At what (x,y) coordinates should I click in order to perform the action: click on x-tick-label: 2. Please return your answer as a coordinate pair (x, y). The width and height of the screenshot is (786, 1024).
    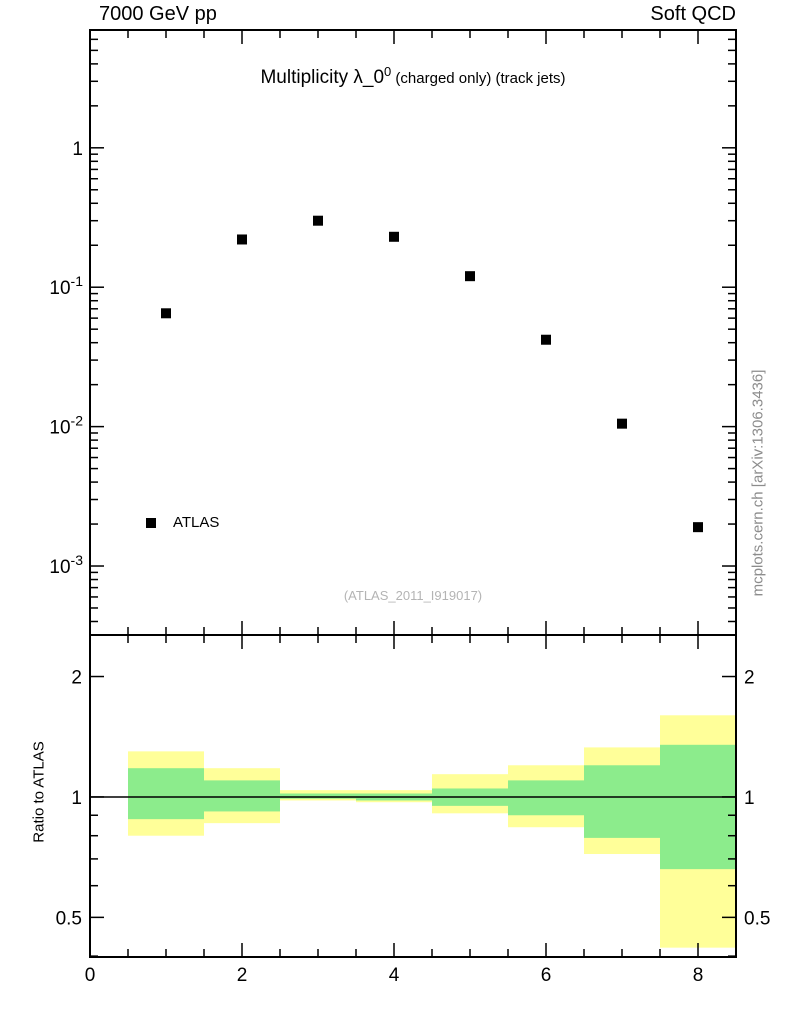
    Looking at the image, I should click on (242, 975).